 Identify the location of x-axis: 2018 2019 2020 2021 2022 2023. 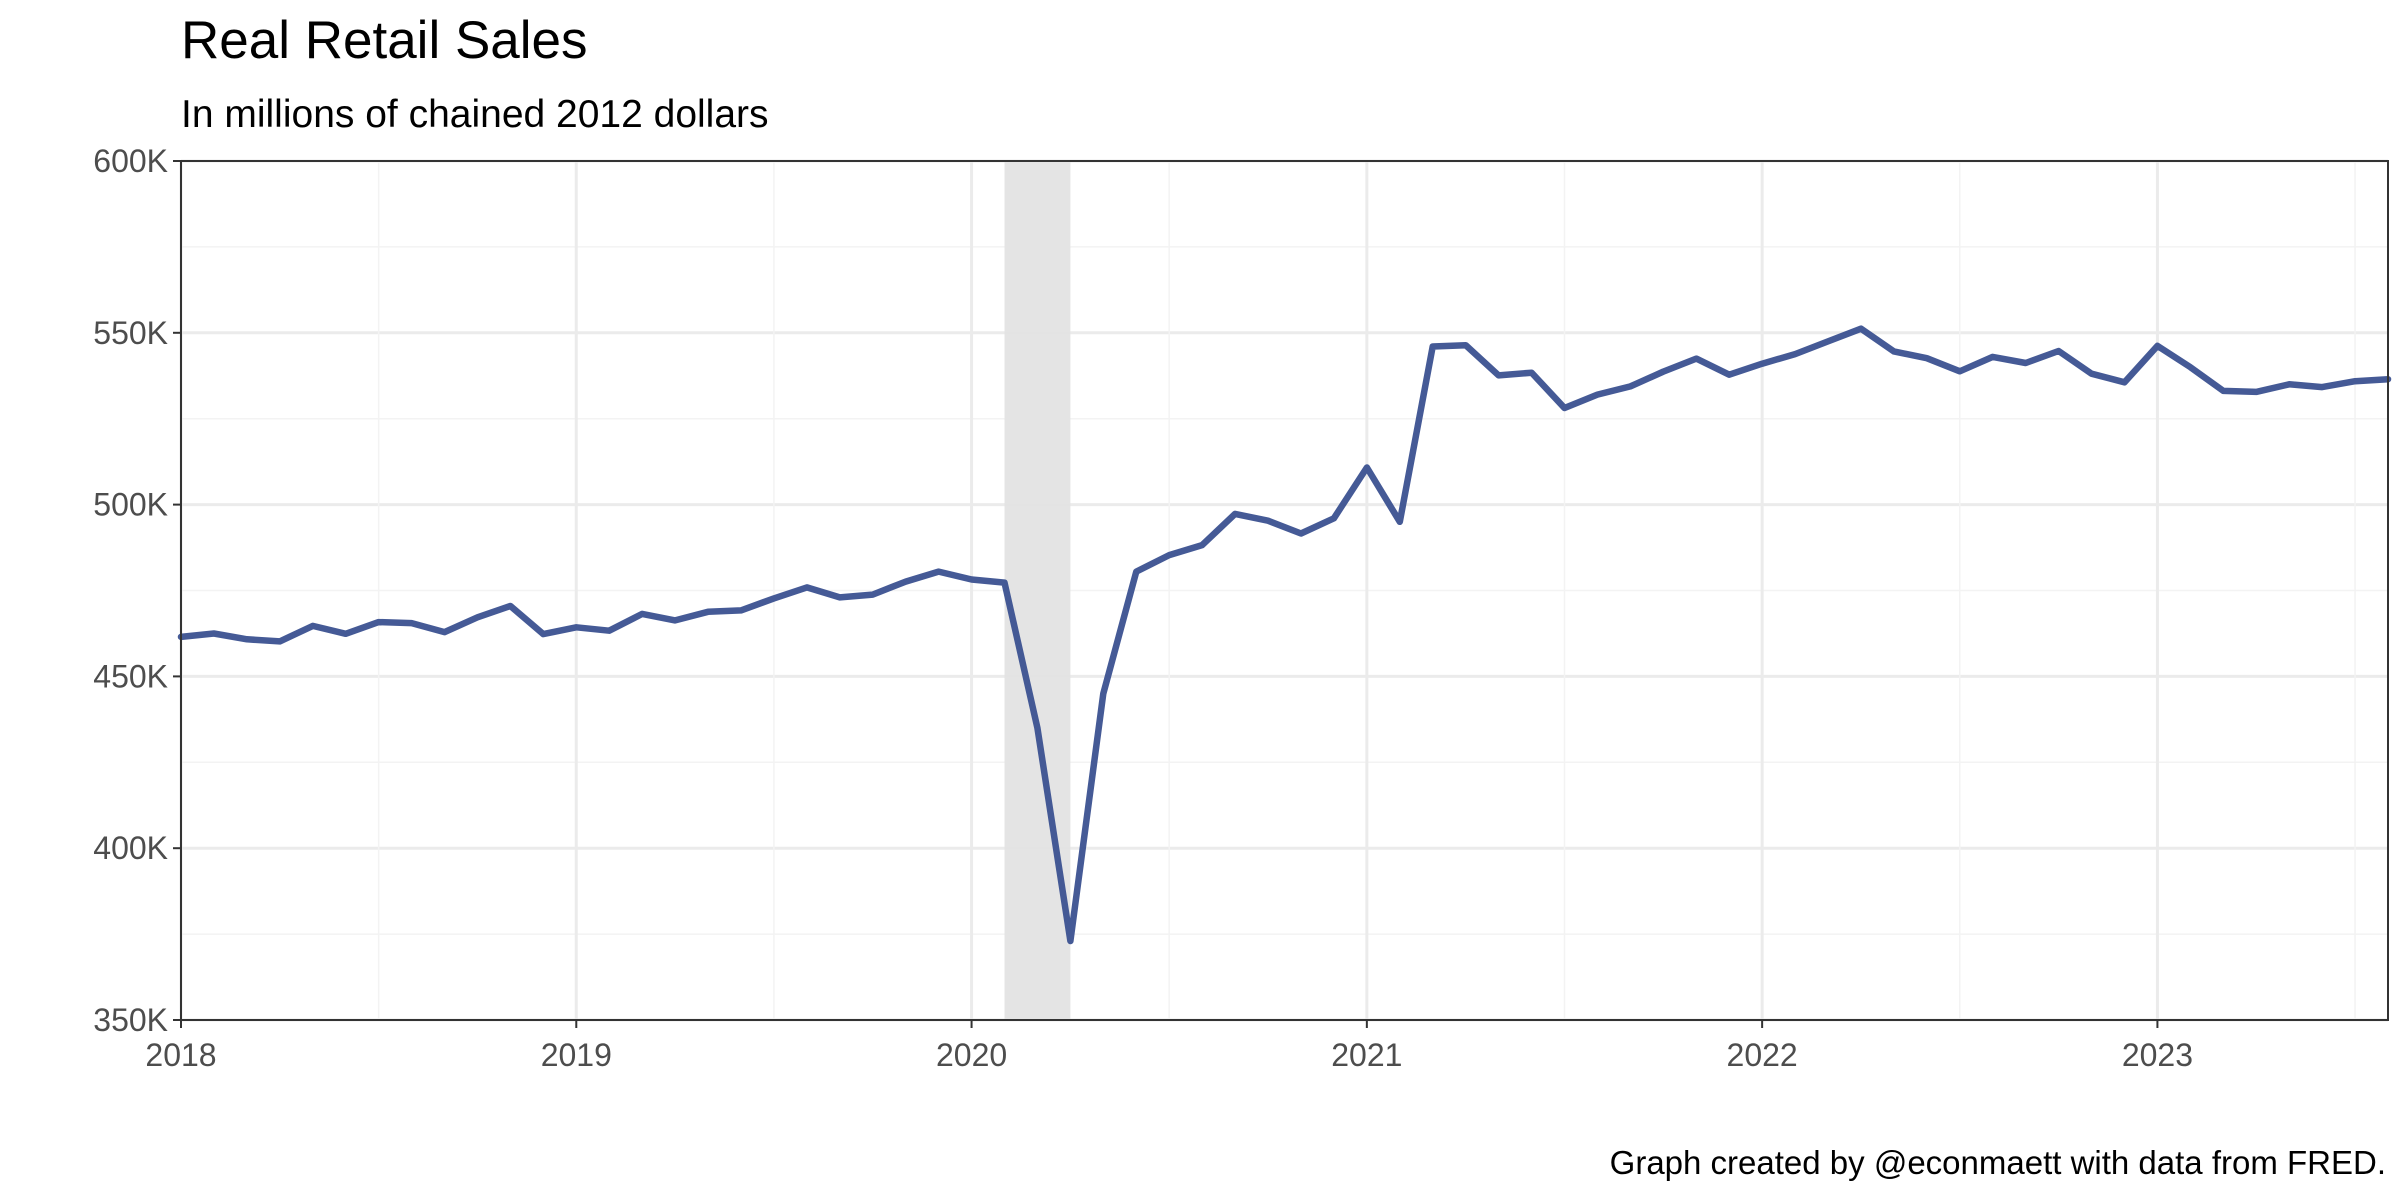
(1169, 1046).